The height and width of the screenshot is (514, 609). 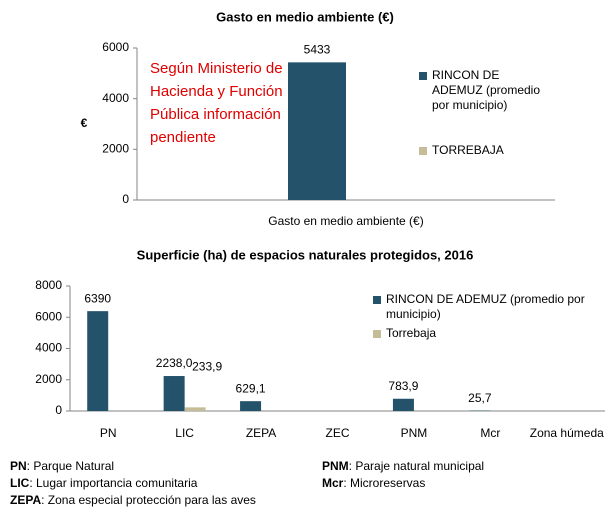 What do you see at coordinates (26, 500) in the screenshot?
I see `footnote-abbr: ZEPA` at bounding box center [26, 500].